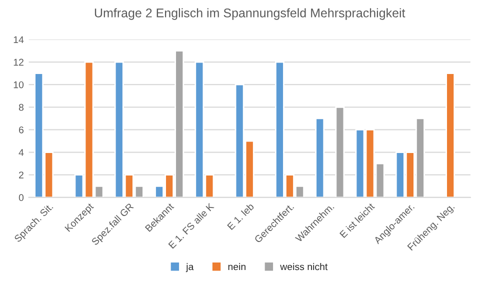 The height and width of the screenshot is (282, 480). Describe the element at coordinates (21, 152) in the screenshot. I see `y-tick-label: 4` at that location.